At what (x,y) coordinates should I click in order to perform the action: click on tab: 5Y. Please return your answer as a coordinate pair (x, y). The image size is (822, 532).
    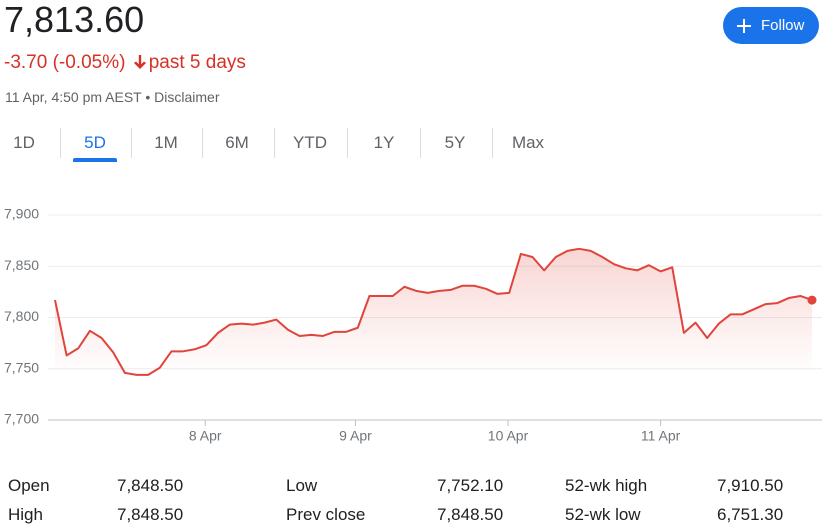
    Looking at the image, I should click on (455, 142).